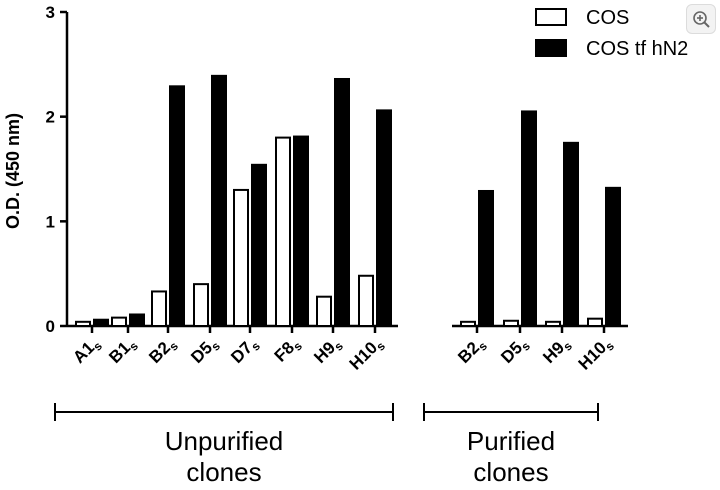 The image size is (720, 490). I want to click on legend: COS COS tf hN2, so click(611, 33).